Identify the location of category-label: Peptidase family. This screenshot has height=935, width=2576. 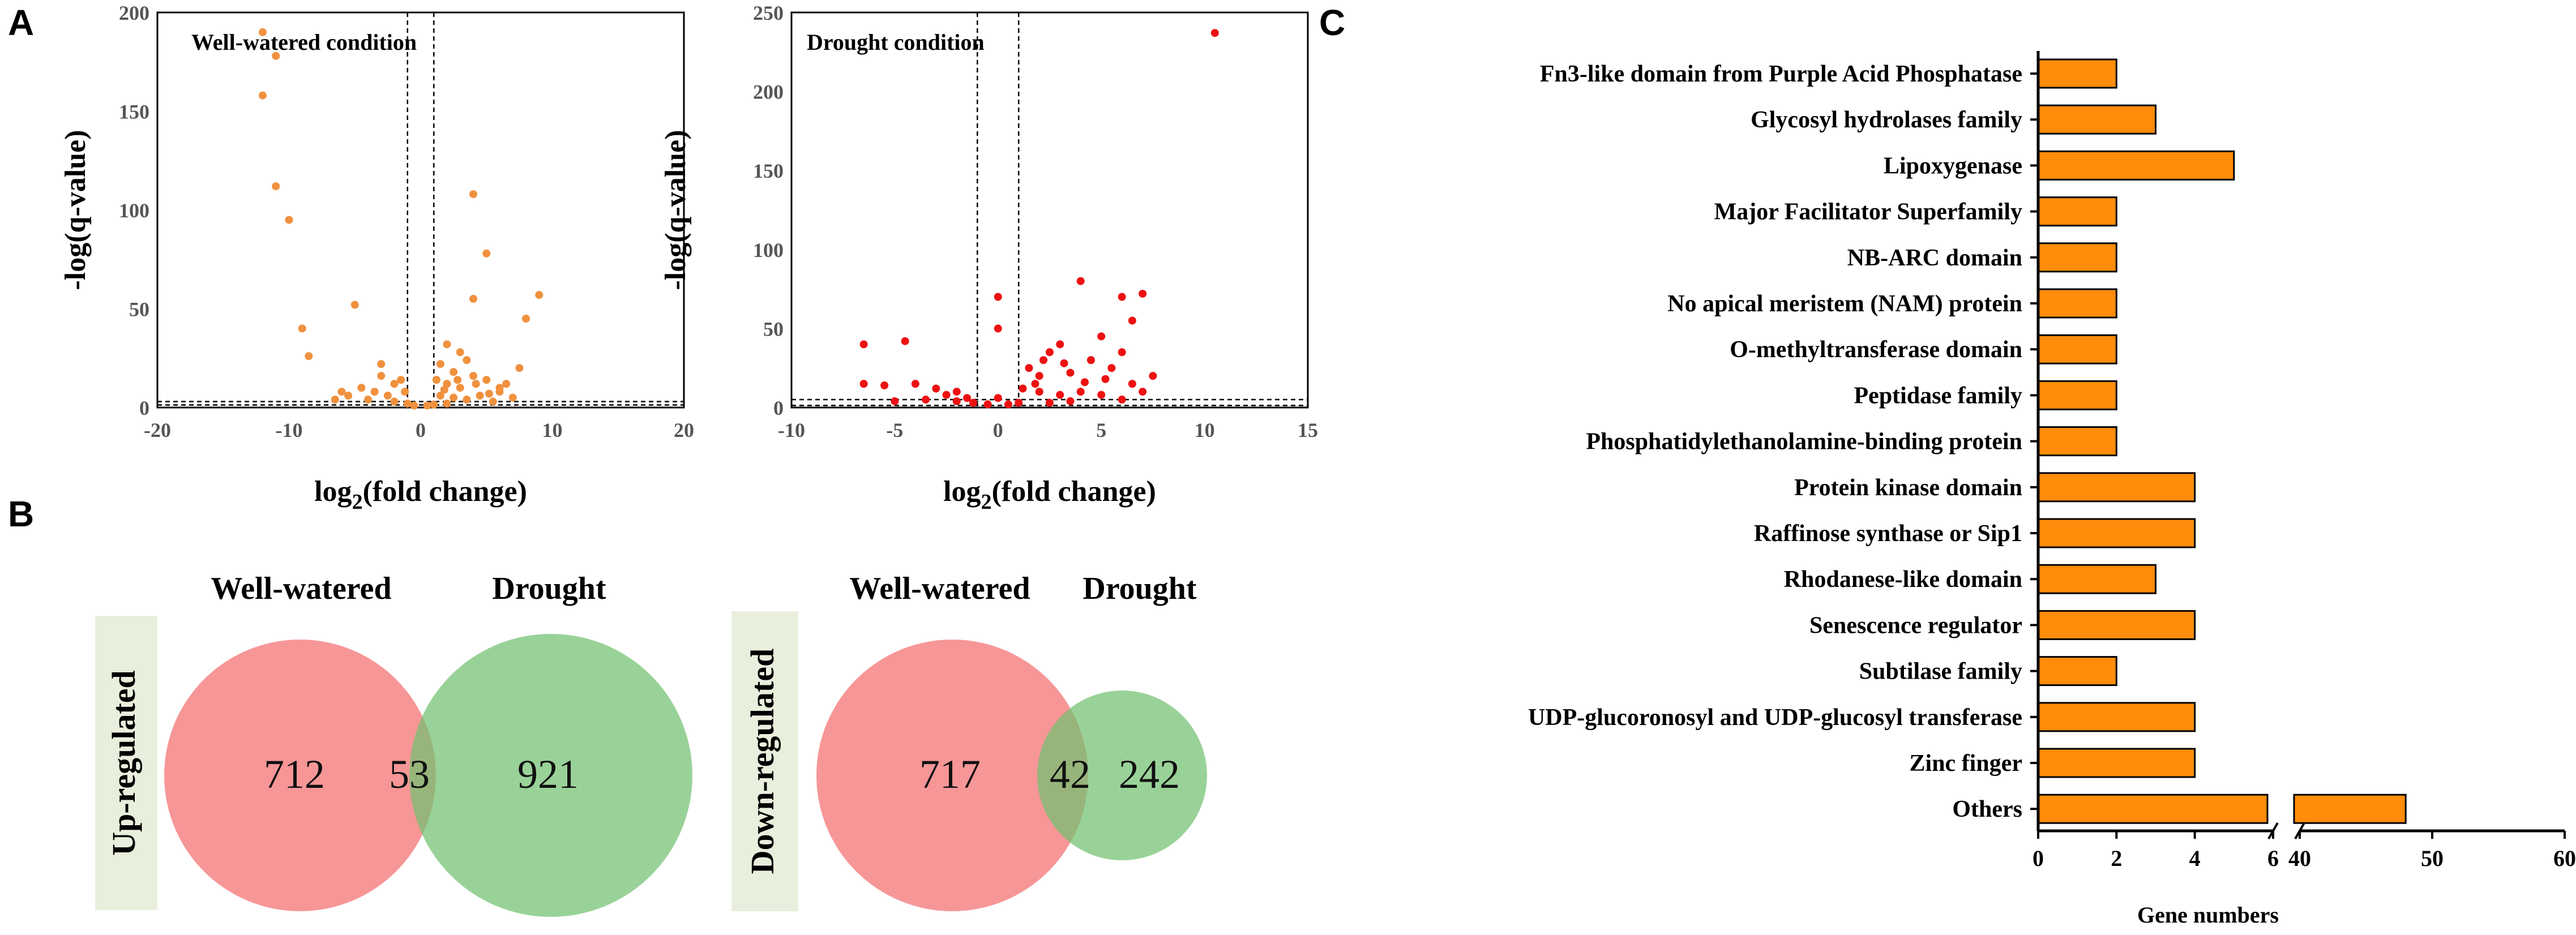
(1938, 396).